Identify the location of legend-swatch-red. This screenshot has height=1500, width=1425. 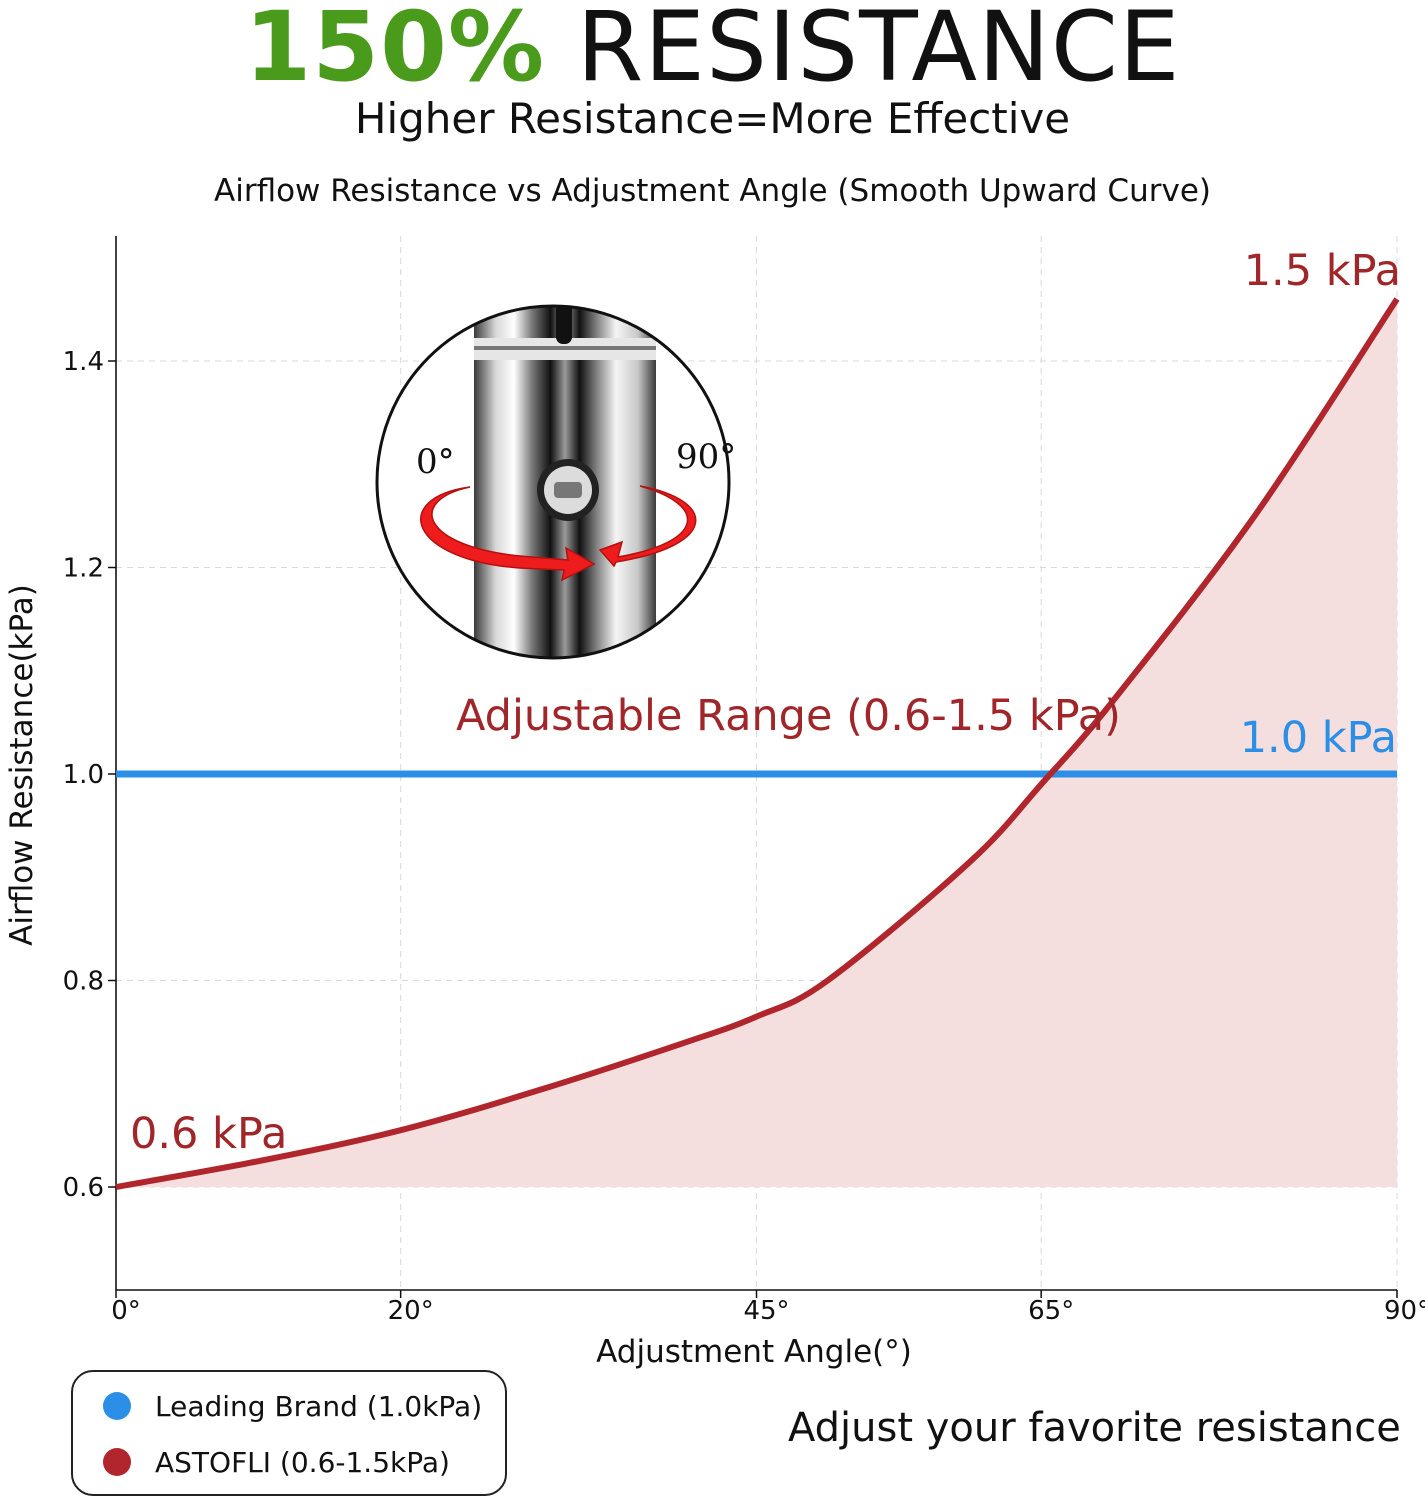
(117, 1462).